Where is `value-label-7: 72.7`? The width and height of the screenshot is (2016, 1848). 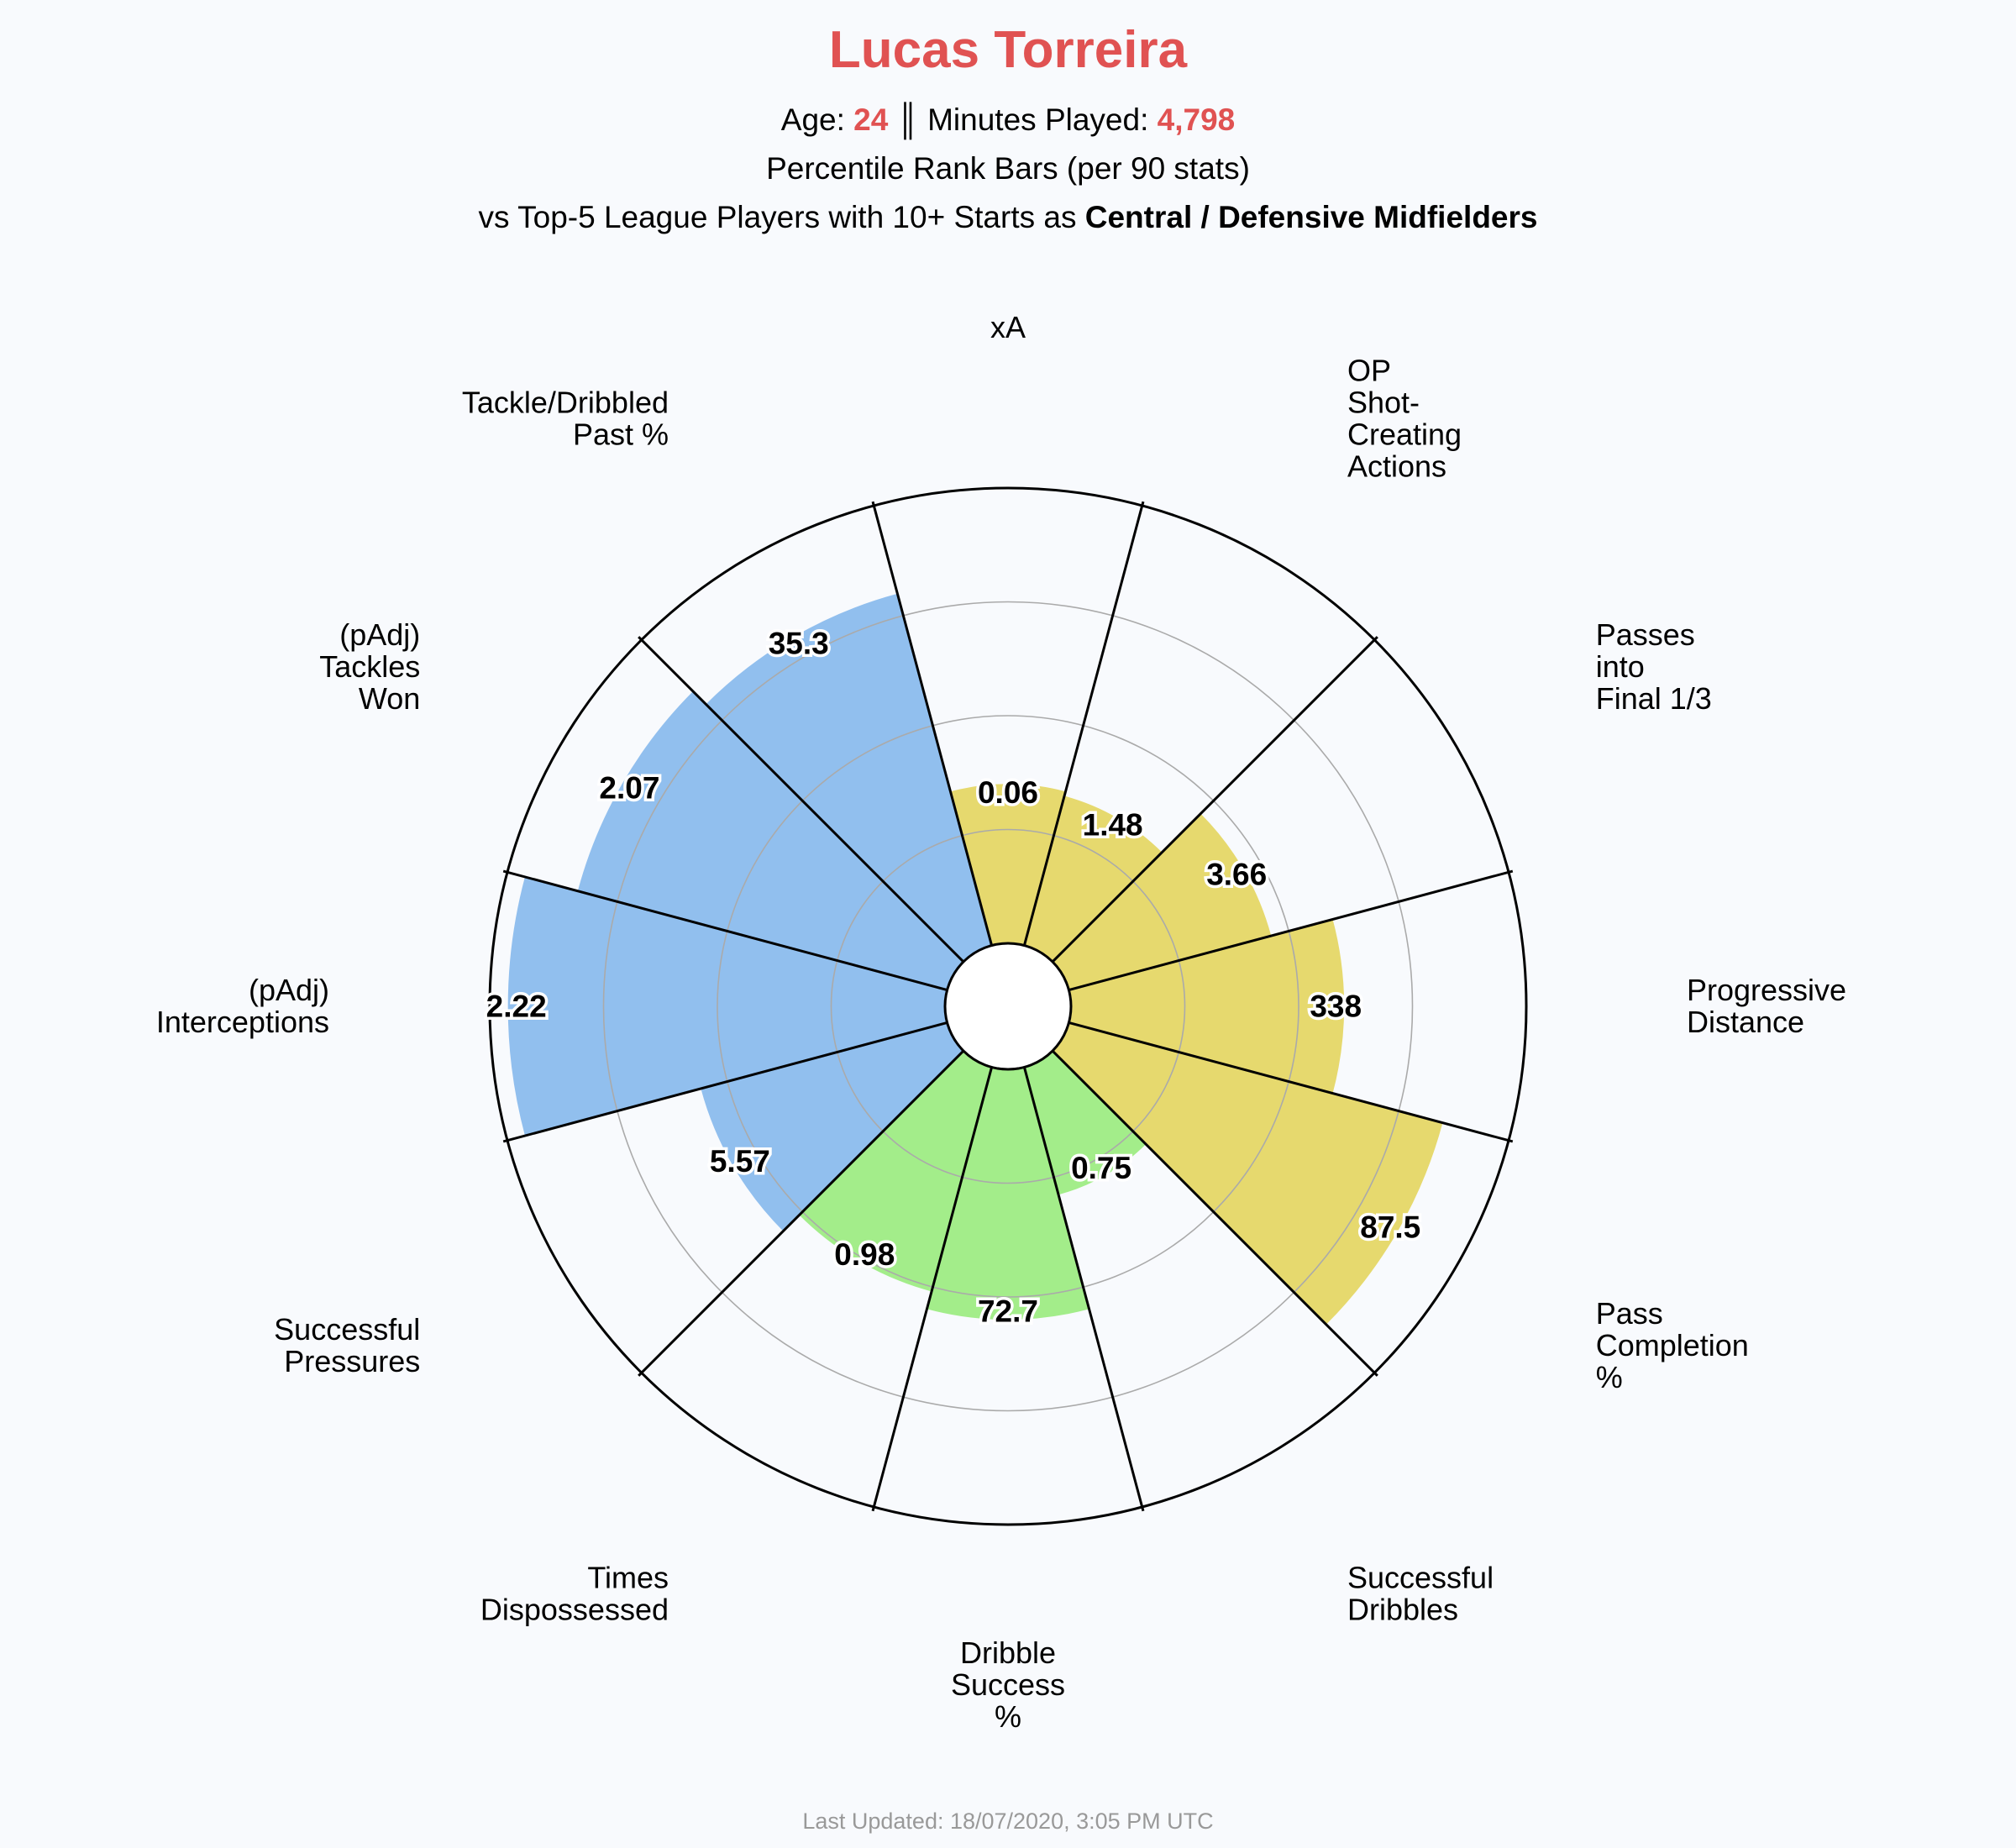
value-label-7: 72.7 is located at coordinates (1008, 1311).